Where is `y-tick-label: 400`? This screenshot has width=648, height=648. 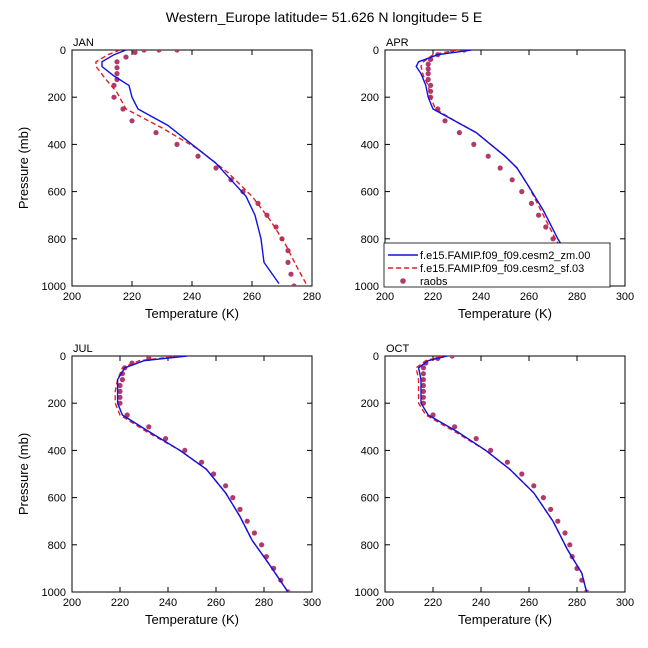 y-tick-label: 400 is located at coordinates (370, 451).